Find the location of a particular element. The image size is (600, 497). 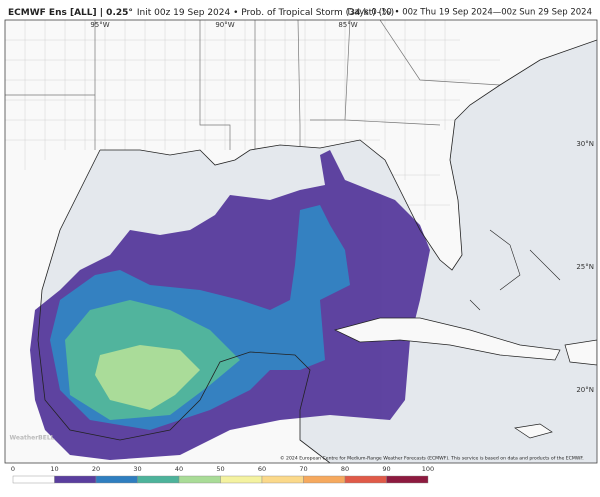

cuba is located at coordinates (447, 339).